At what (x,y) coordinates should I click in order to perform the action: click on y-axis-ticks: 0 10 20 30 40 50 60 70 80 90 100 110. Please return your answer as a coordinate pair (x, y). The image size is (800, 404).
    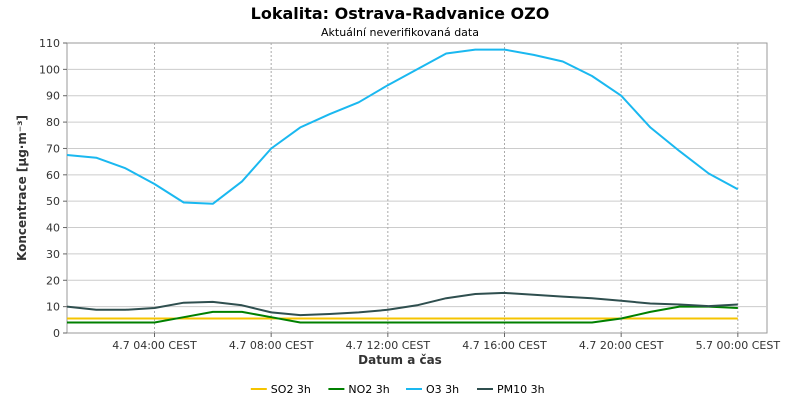
    Looking at the image, I should click on (53, 188).